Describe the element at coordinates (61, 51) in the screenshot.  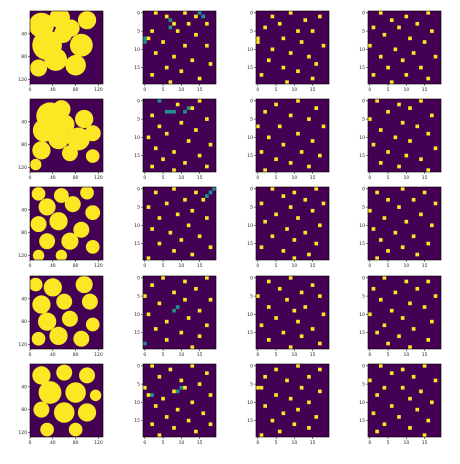
I see `panel-r0c0: 0 40 80 120 40 80 120` at that location.